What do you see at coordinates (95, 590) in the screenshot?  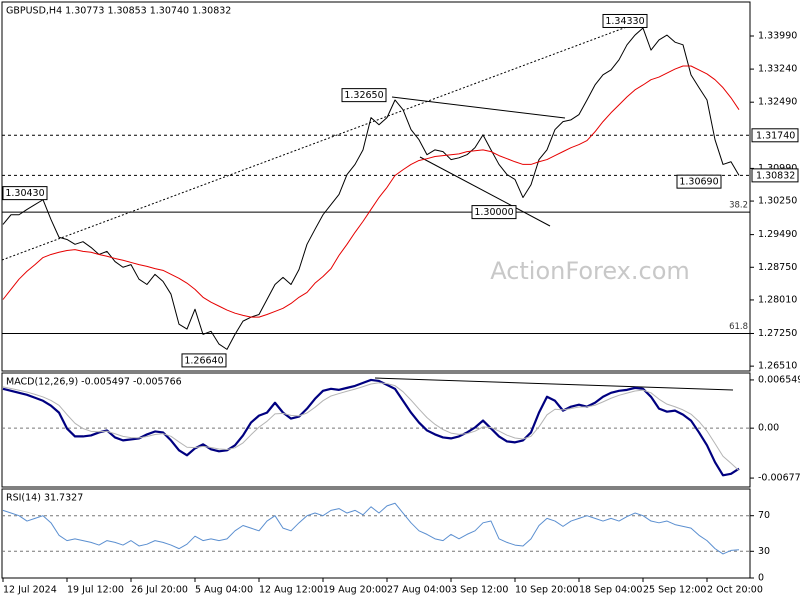 I see `x-tick-label: 19 Jul 12:00` at bounding box center [95, 590].